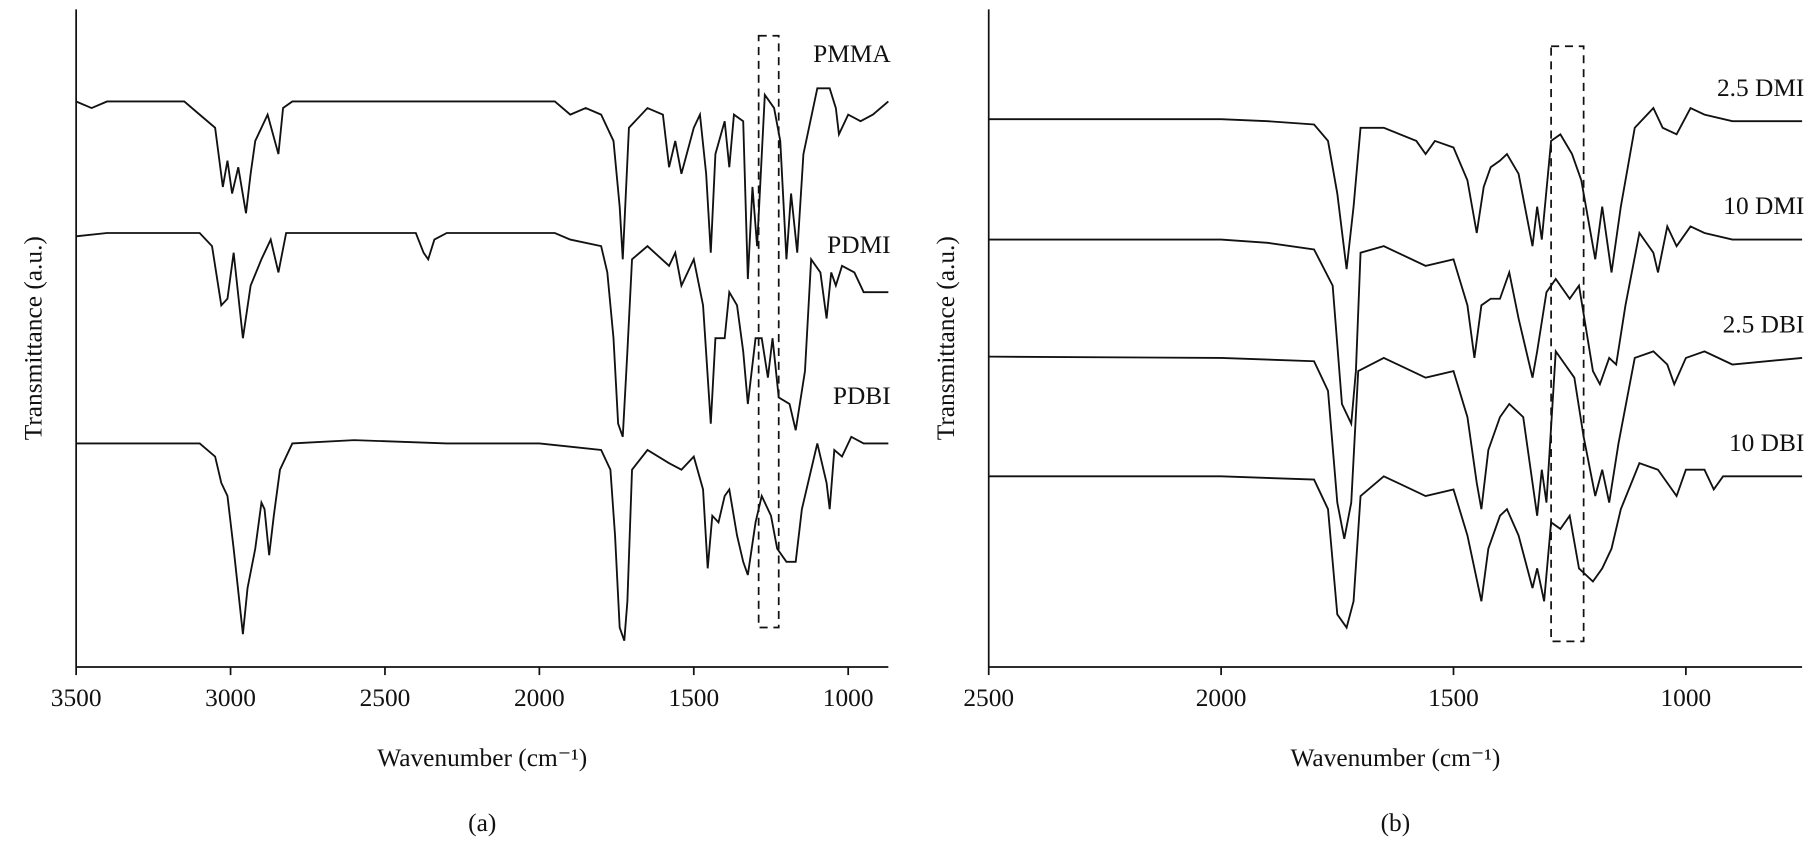  What do you see at coordinates (1764, 325) in the screenshot?
I see `series-label: 2.5 DBI` at bounding box center [1764, 325].